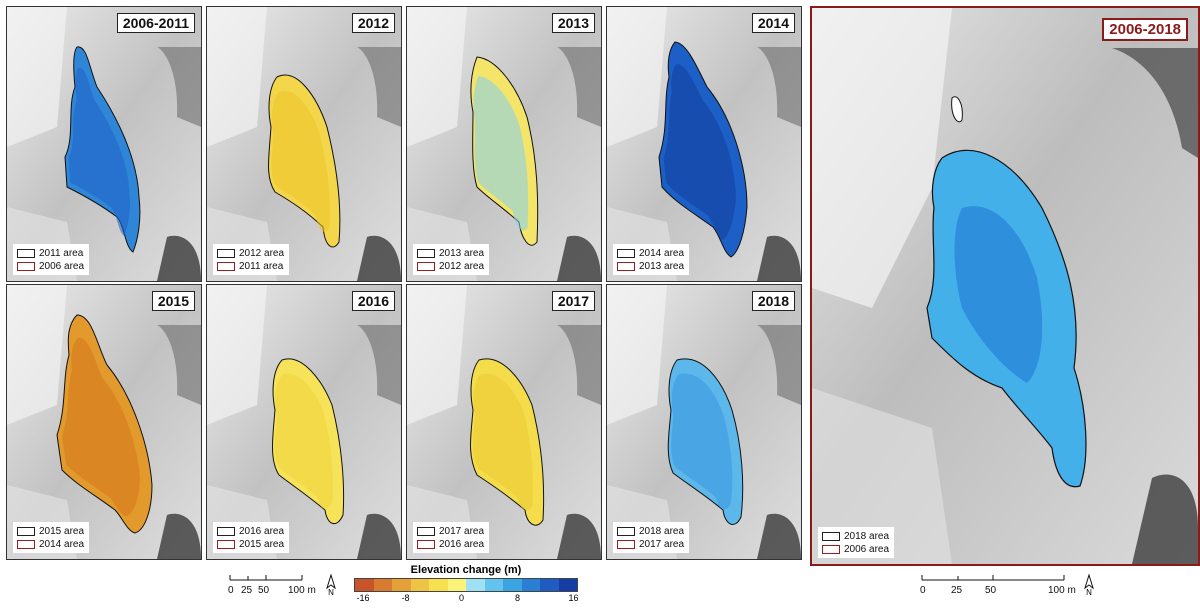  I want to click on legend-new-label: 2012 area, so click(262, 253).